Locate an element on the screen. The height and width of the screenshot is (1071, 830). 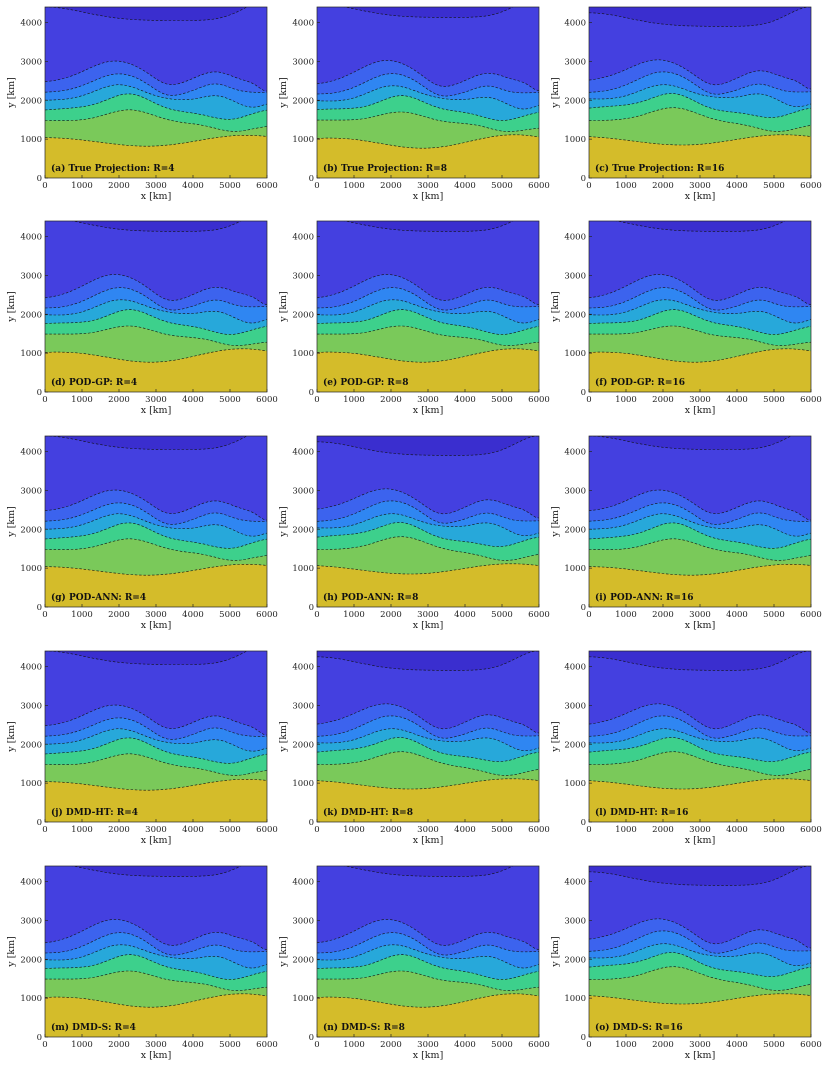
panel-label: (j) DMD-HT: R=4 is located at coordinates (94, 812).